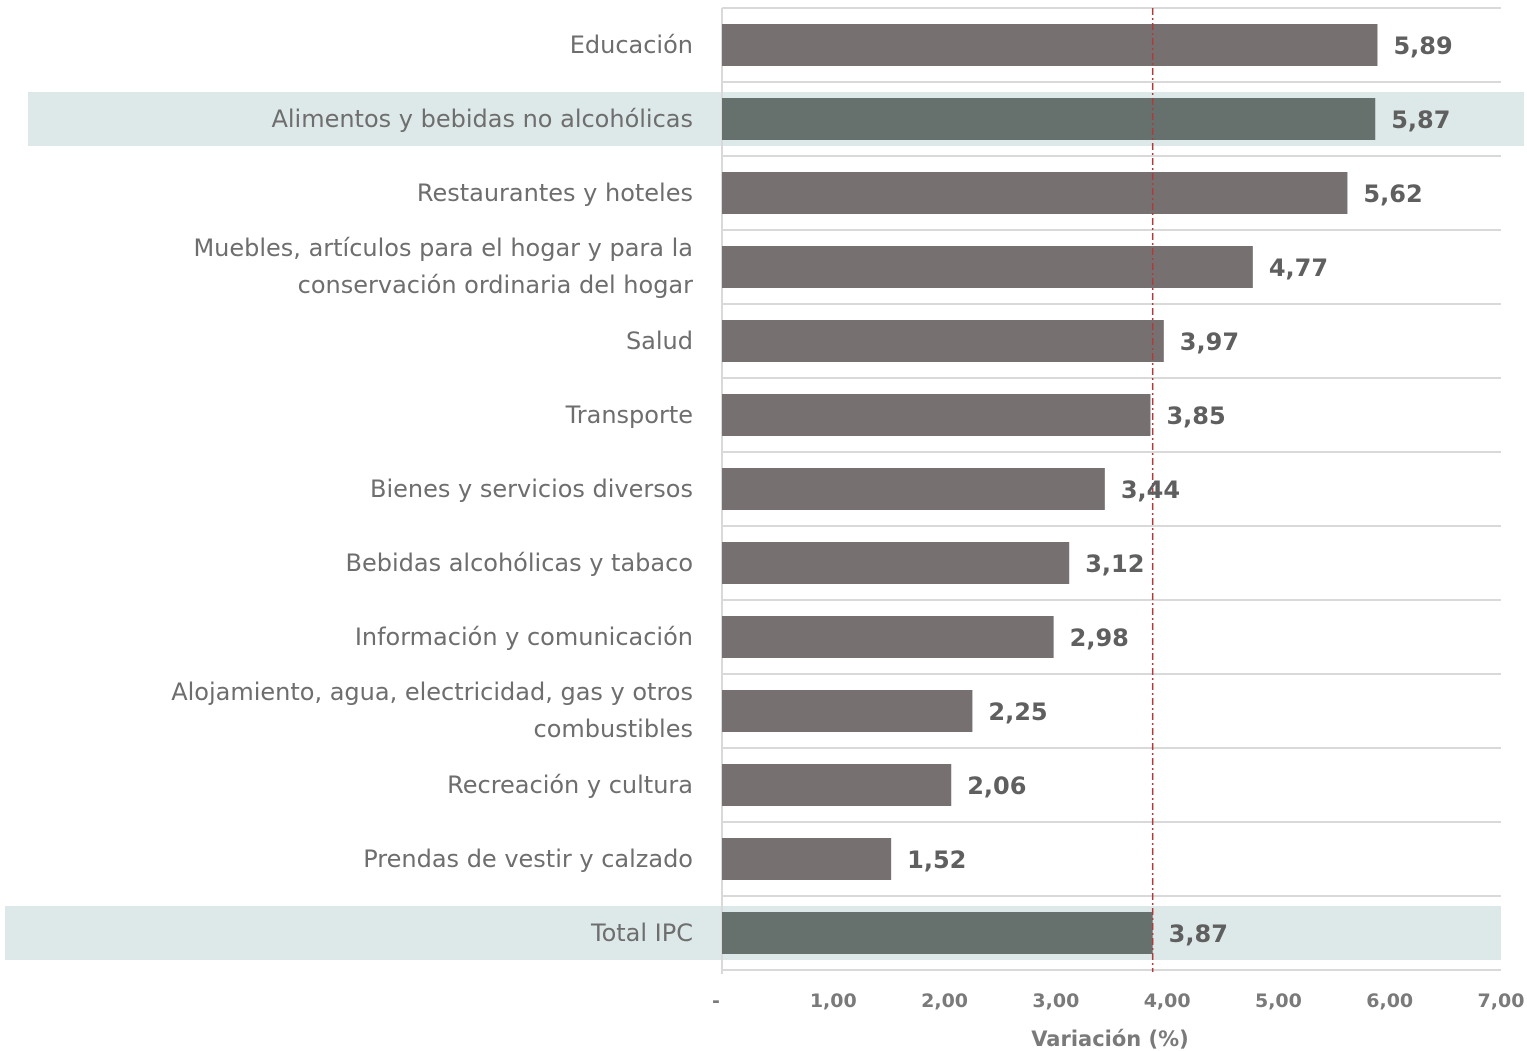 The image size is (1527, 1051). Describe the element at coordinates (1209, 342) in the screenshot. I see `value-label: 3,97` at that location.